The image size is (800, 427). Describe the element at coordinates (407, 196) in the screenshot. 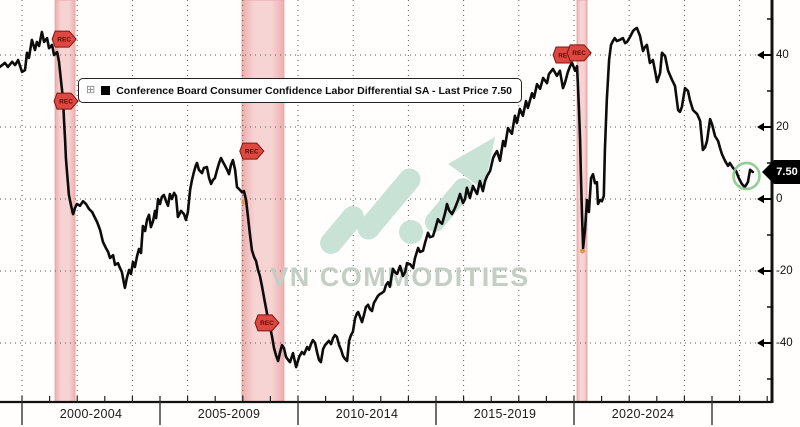

I see `growth-arrow-watermark-icon` at that location.